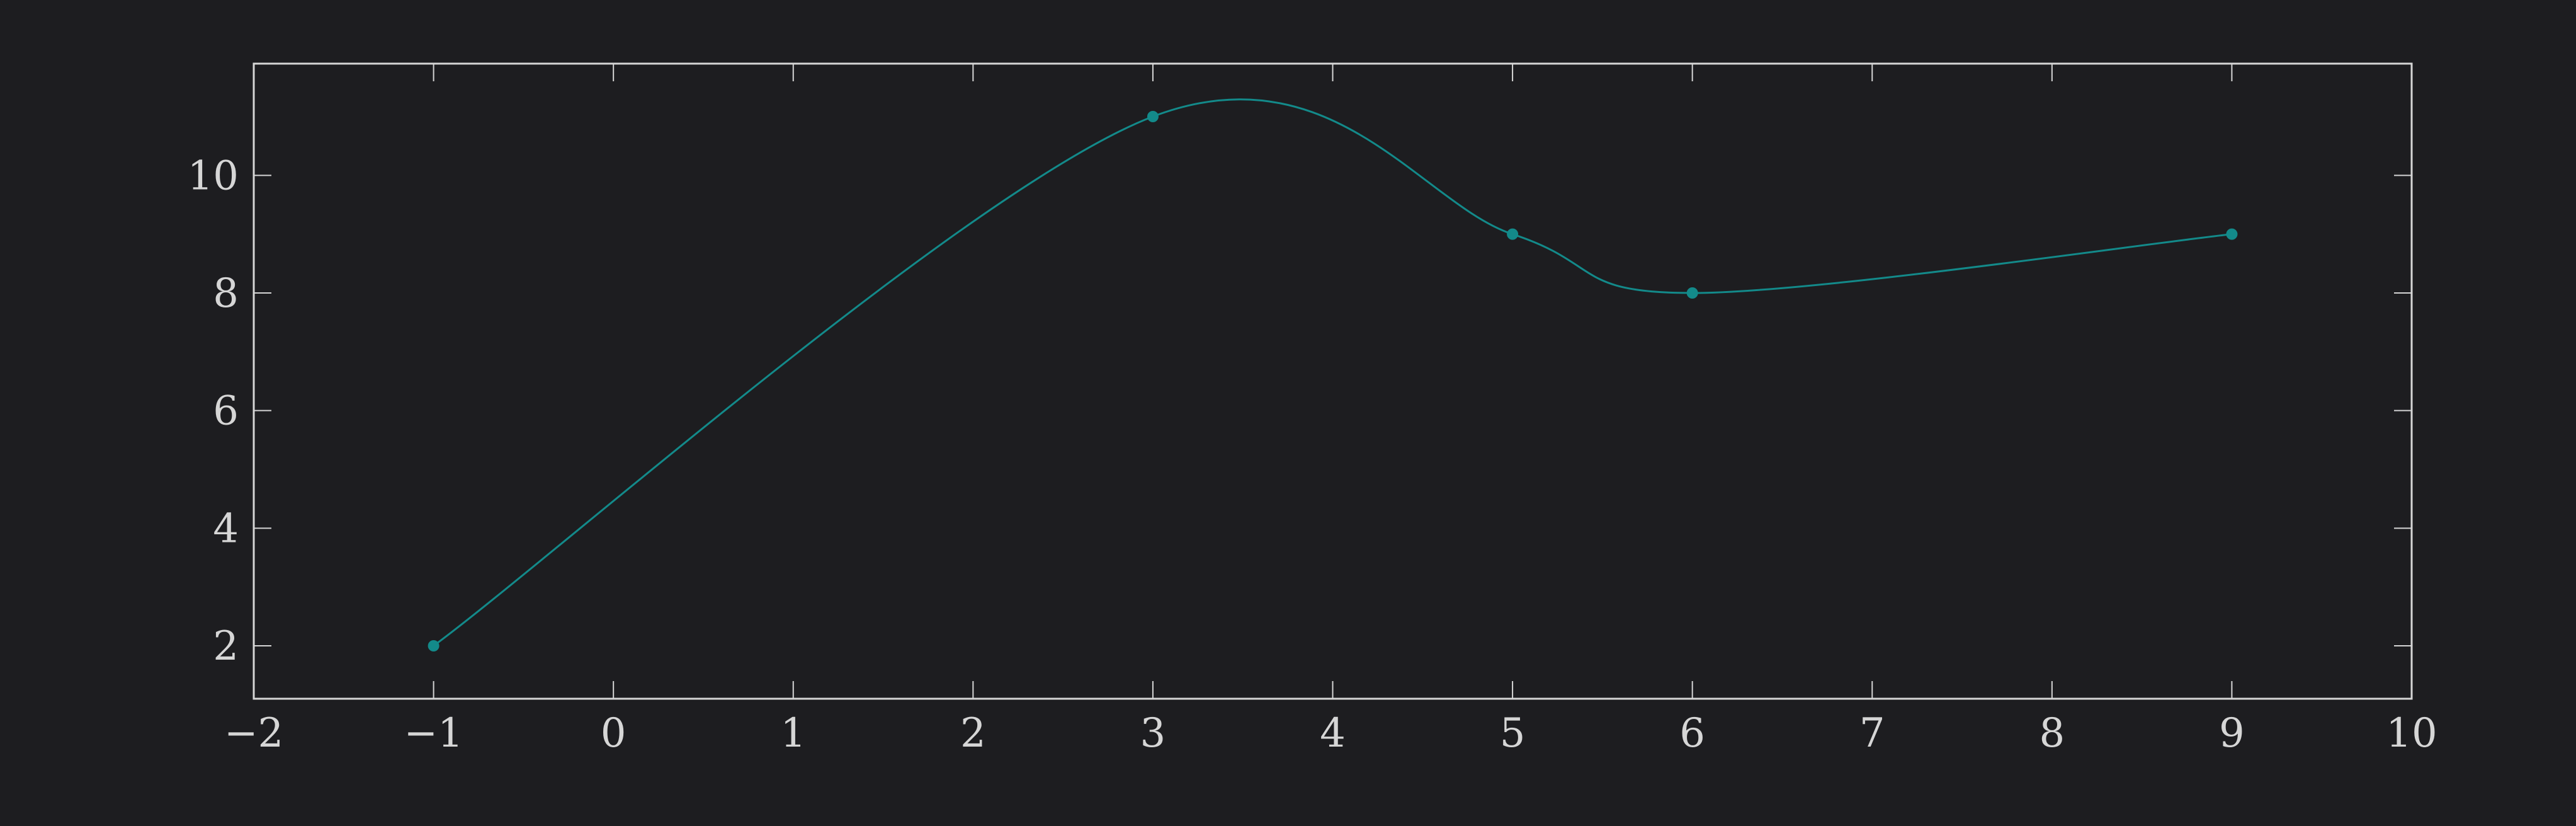 Image resolution: width=2576 pixels, height=826 pixels. Describe the element at coordinates (793, 733) in the screenshot. I see `x-tick-label: 1` at that location.